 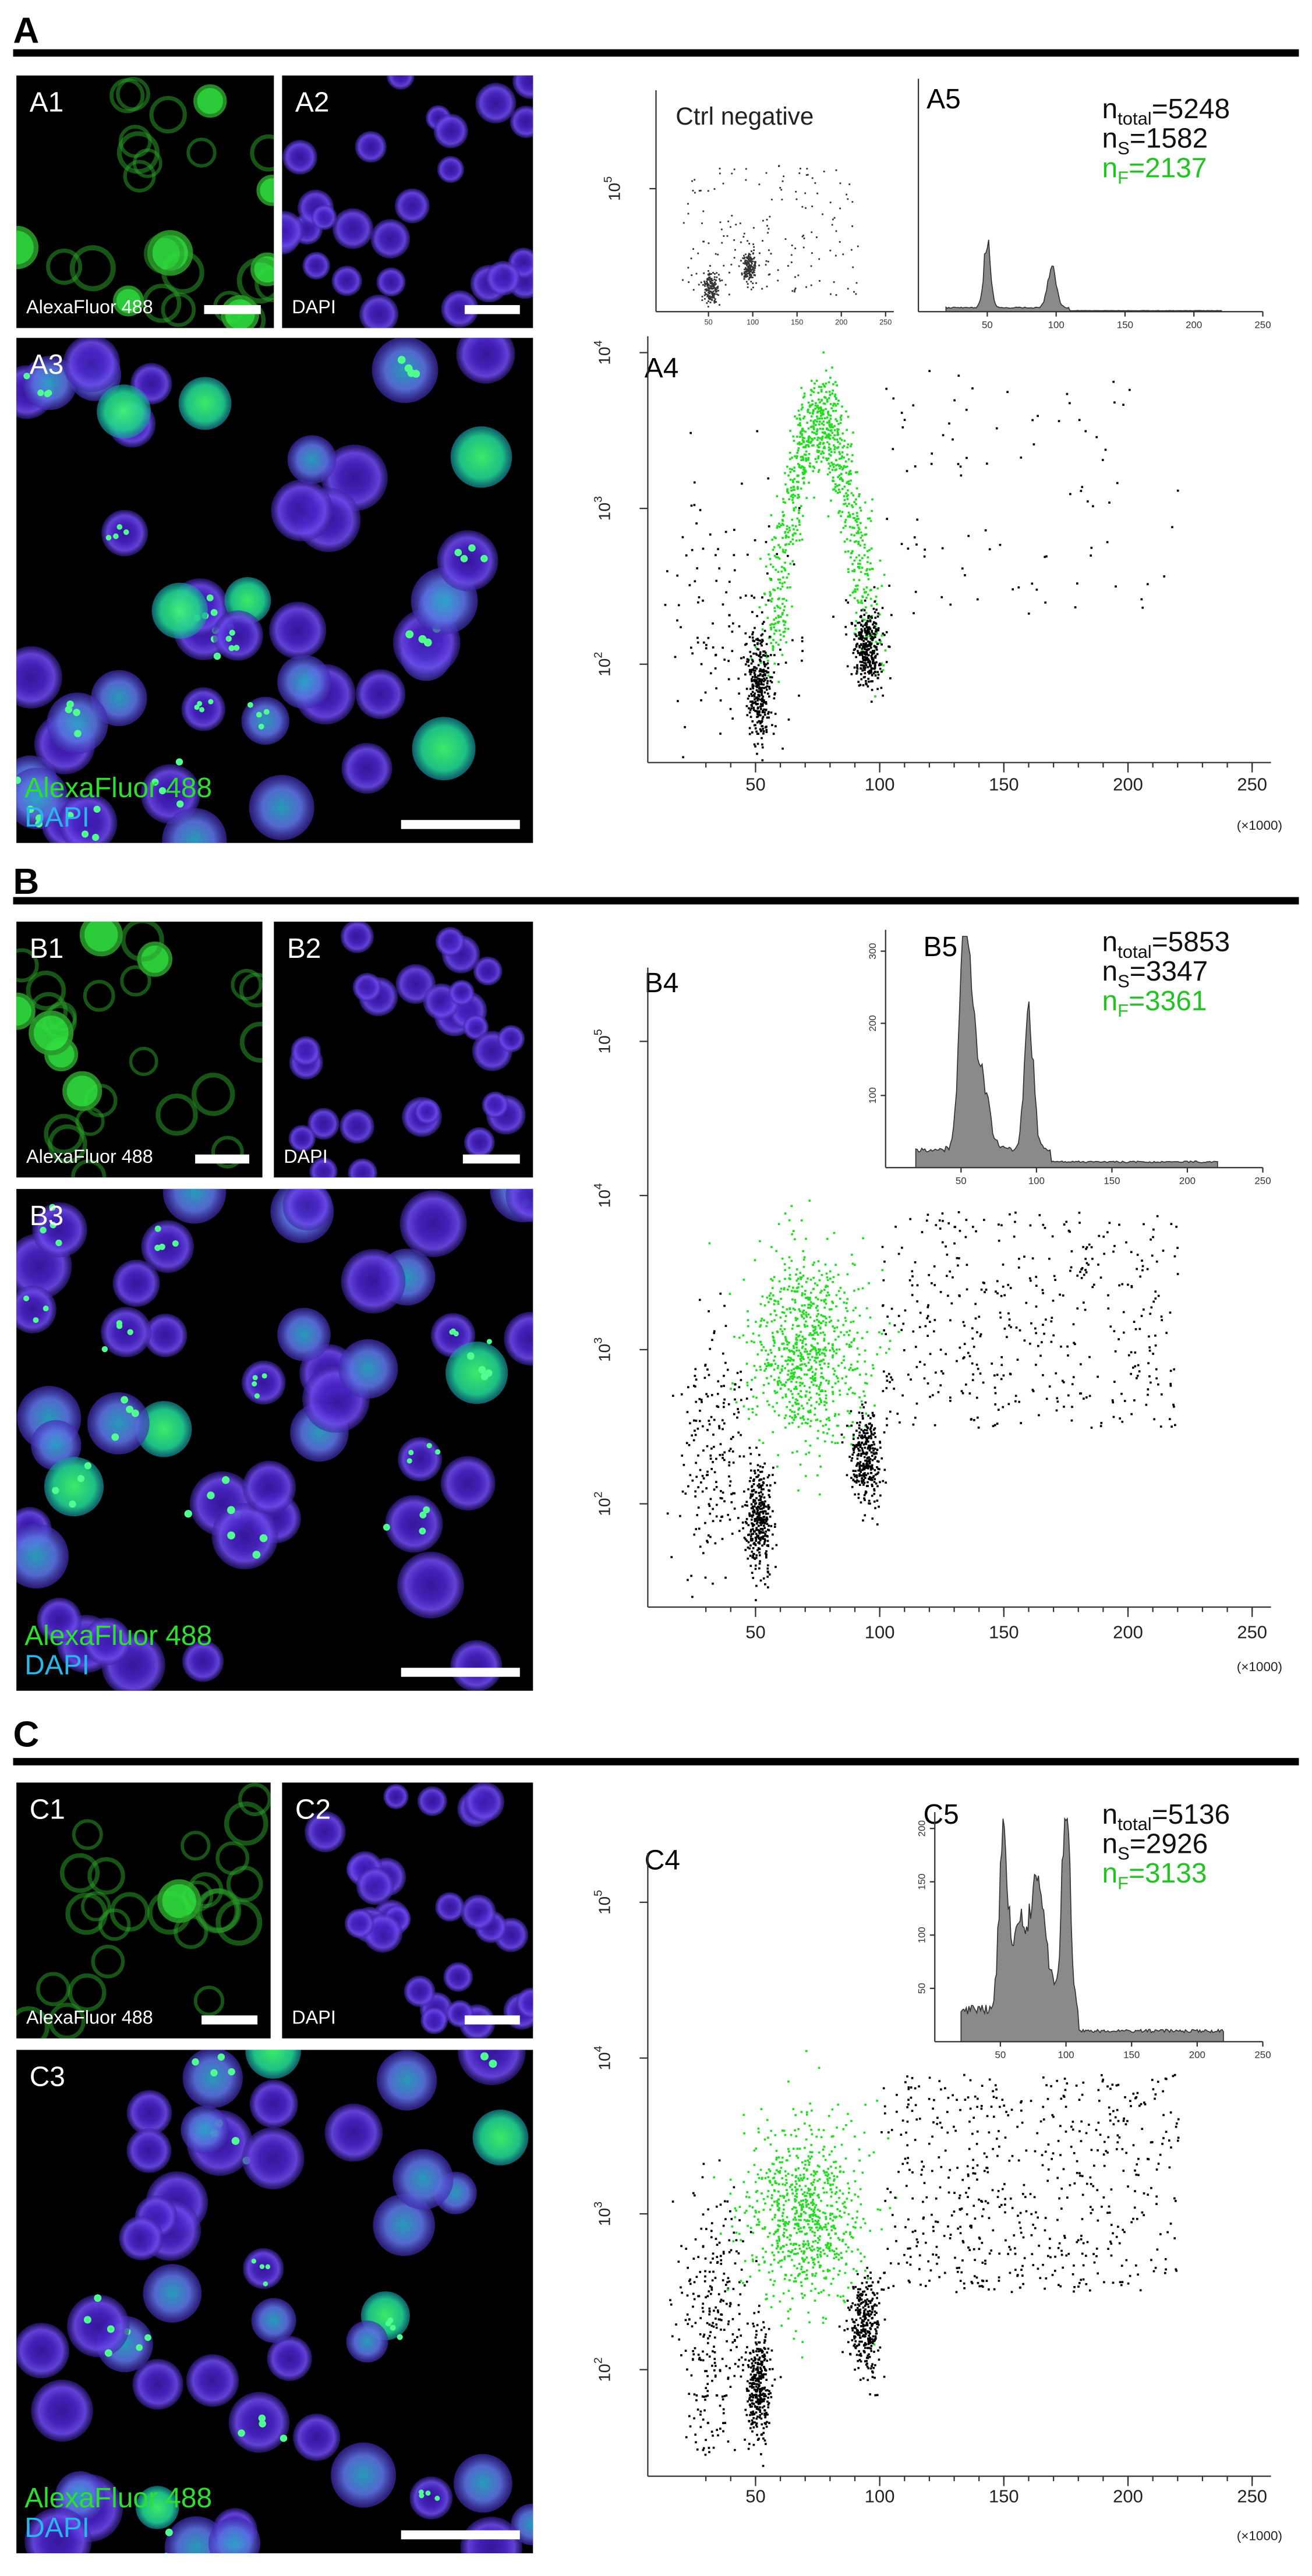 What do you see at coordinates (753, 323) in the screenshot?
I see `inset-x-tick-label: 100` at bounding box center [753, 323].